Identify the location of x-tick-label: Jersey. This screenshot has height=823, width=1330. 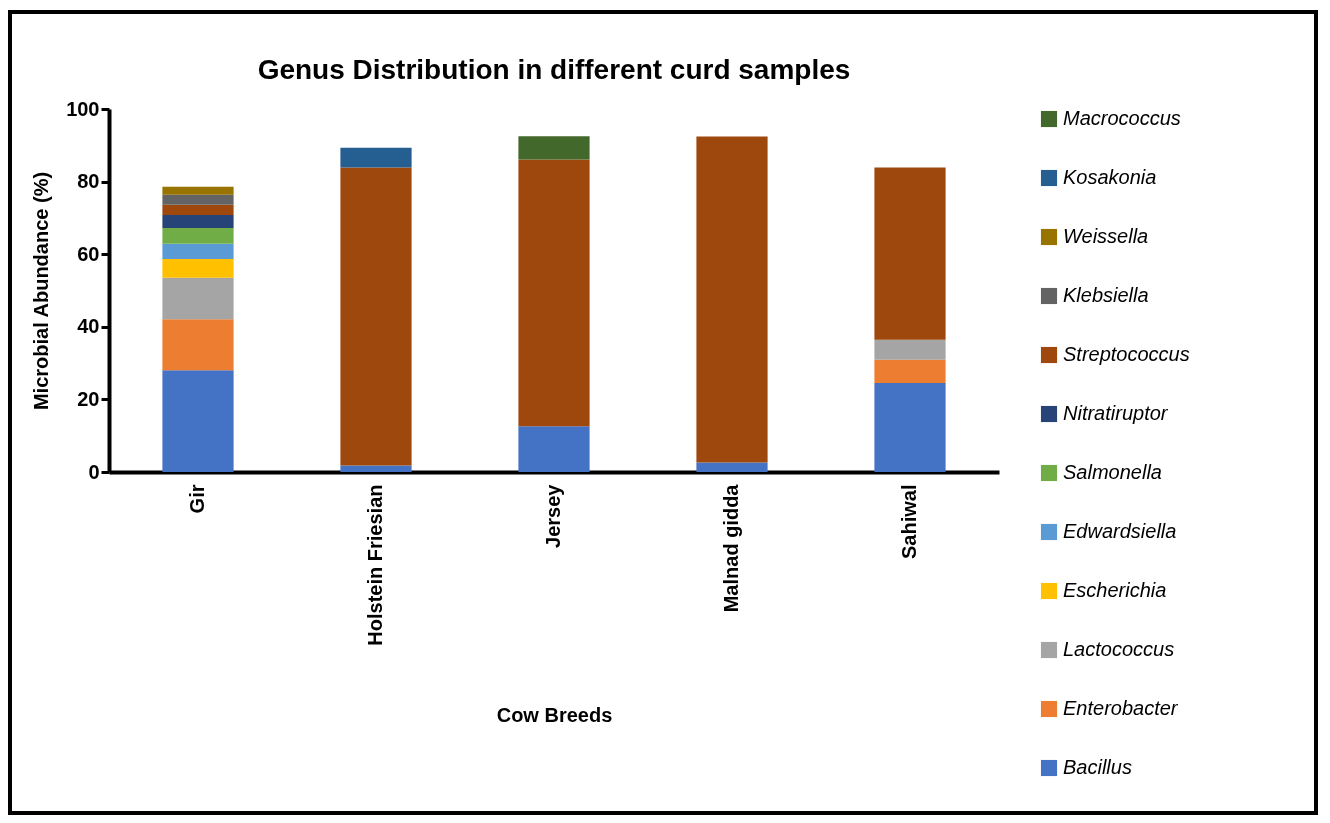
(553, 515).